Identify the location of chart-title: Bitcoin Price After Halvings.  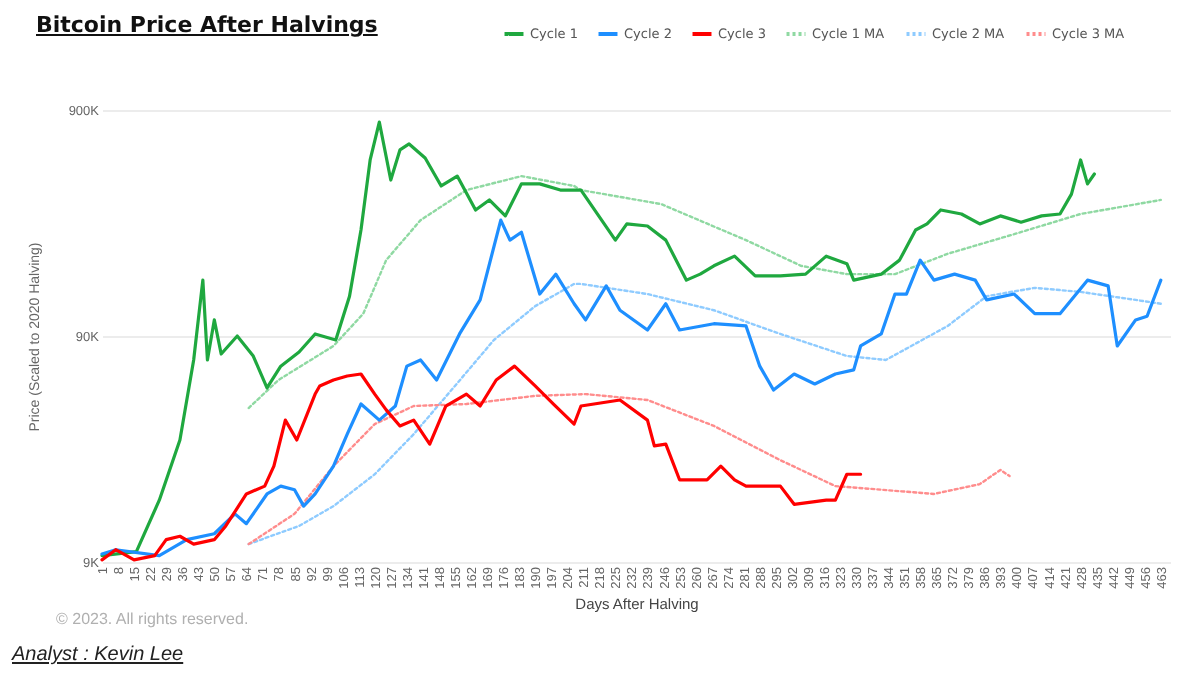
(207, 25).